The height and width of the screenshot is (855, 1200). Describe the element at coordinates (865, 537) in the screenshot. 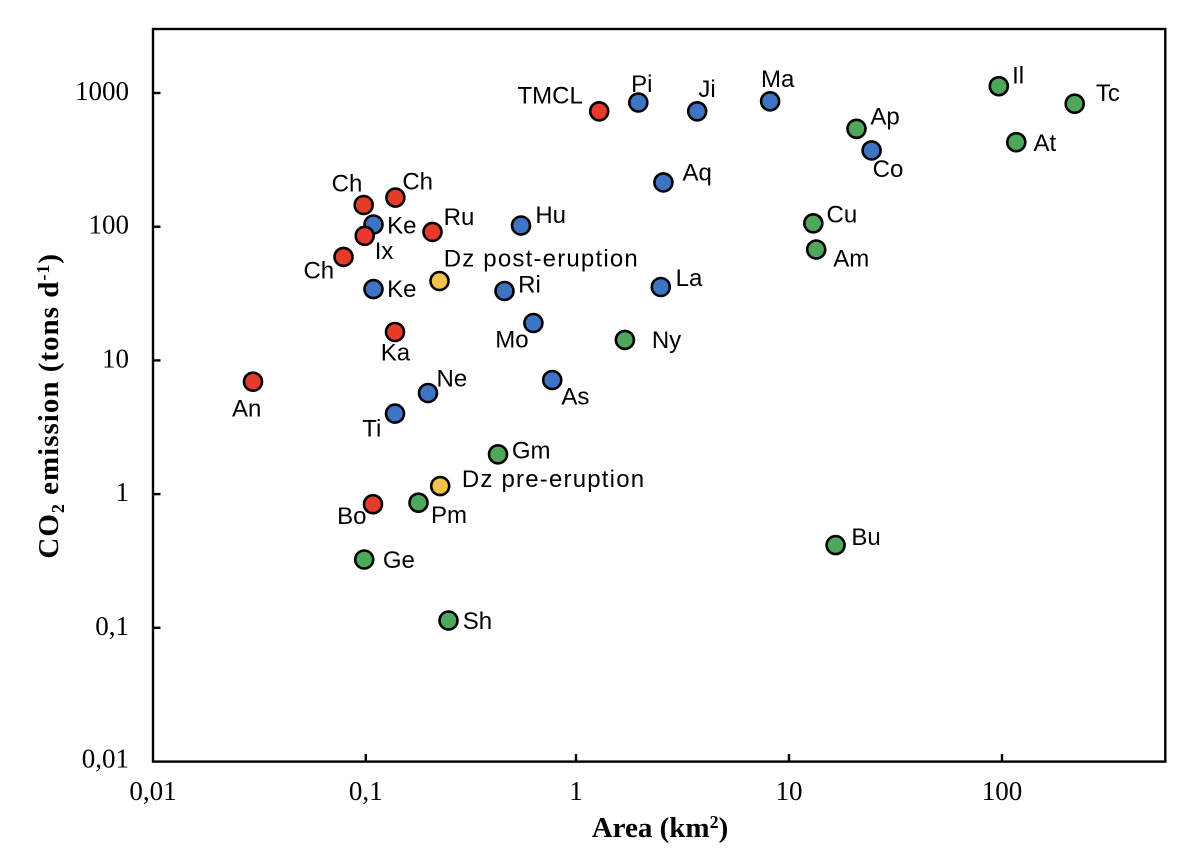

I see `svg-text: Bu` at that location.